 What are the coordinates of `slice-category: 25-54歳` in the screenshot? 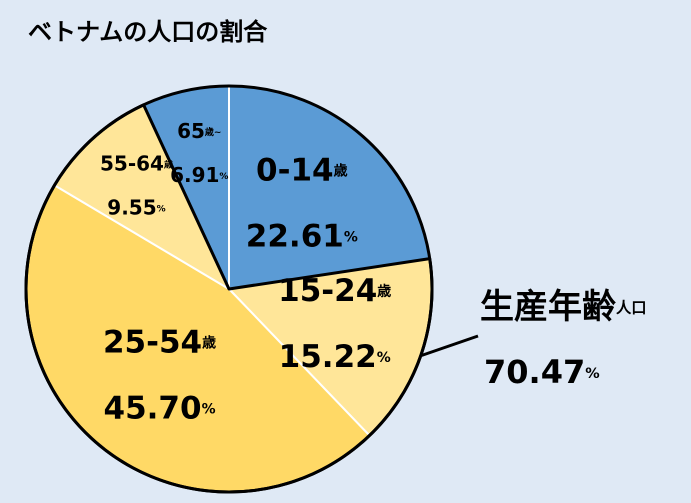 It's located at (159, 342).